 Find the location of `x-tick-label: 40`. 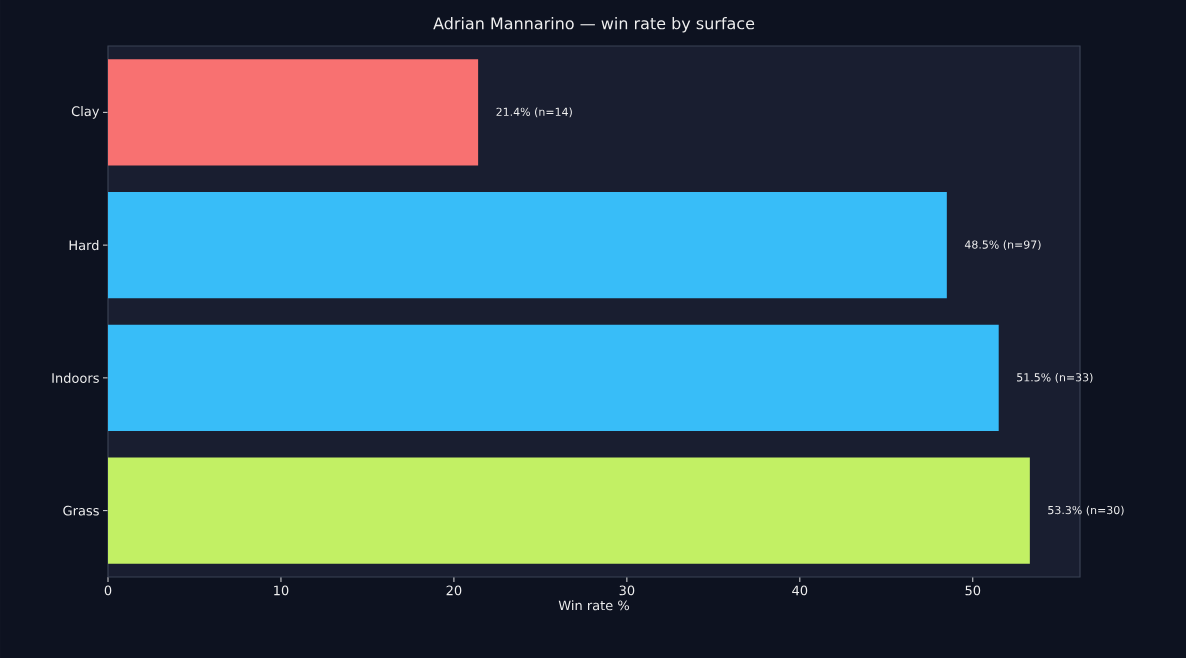

x-tick-label: 40 is located at coordinates (800, 590).